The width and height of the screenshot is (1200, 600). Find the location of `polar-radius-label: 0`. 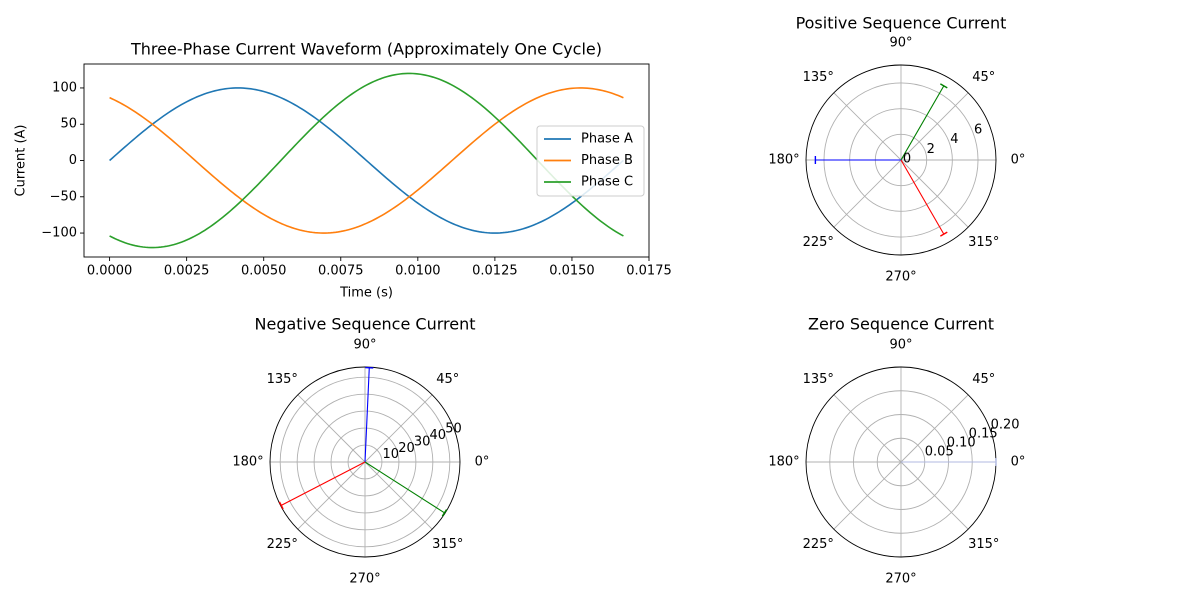

polar-radius-label: 0 is located at coordinates (907, 159).